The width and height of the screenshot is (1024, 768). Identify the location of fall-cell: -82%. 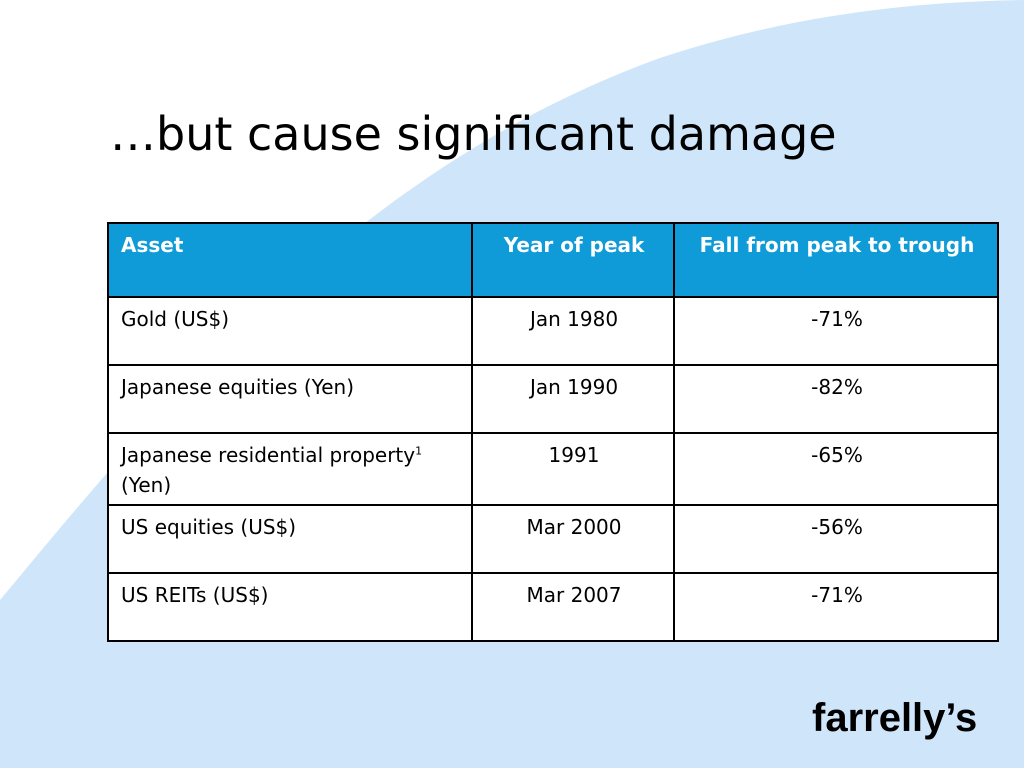
(836, 399).